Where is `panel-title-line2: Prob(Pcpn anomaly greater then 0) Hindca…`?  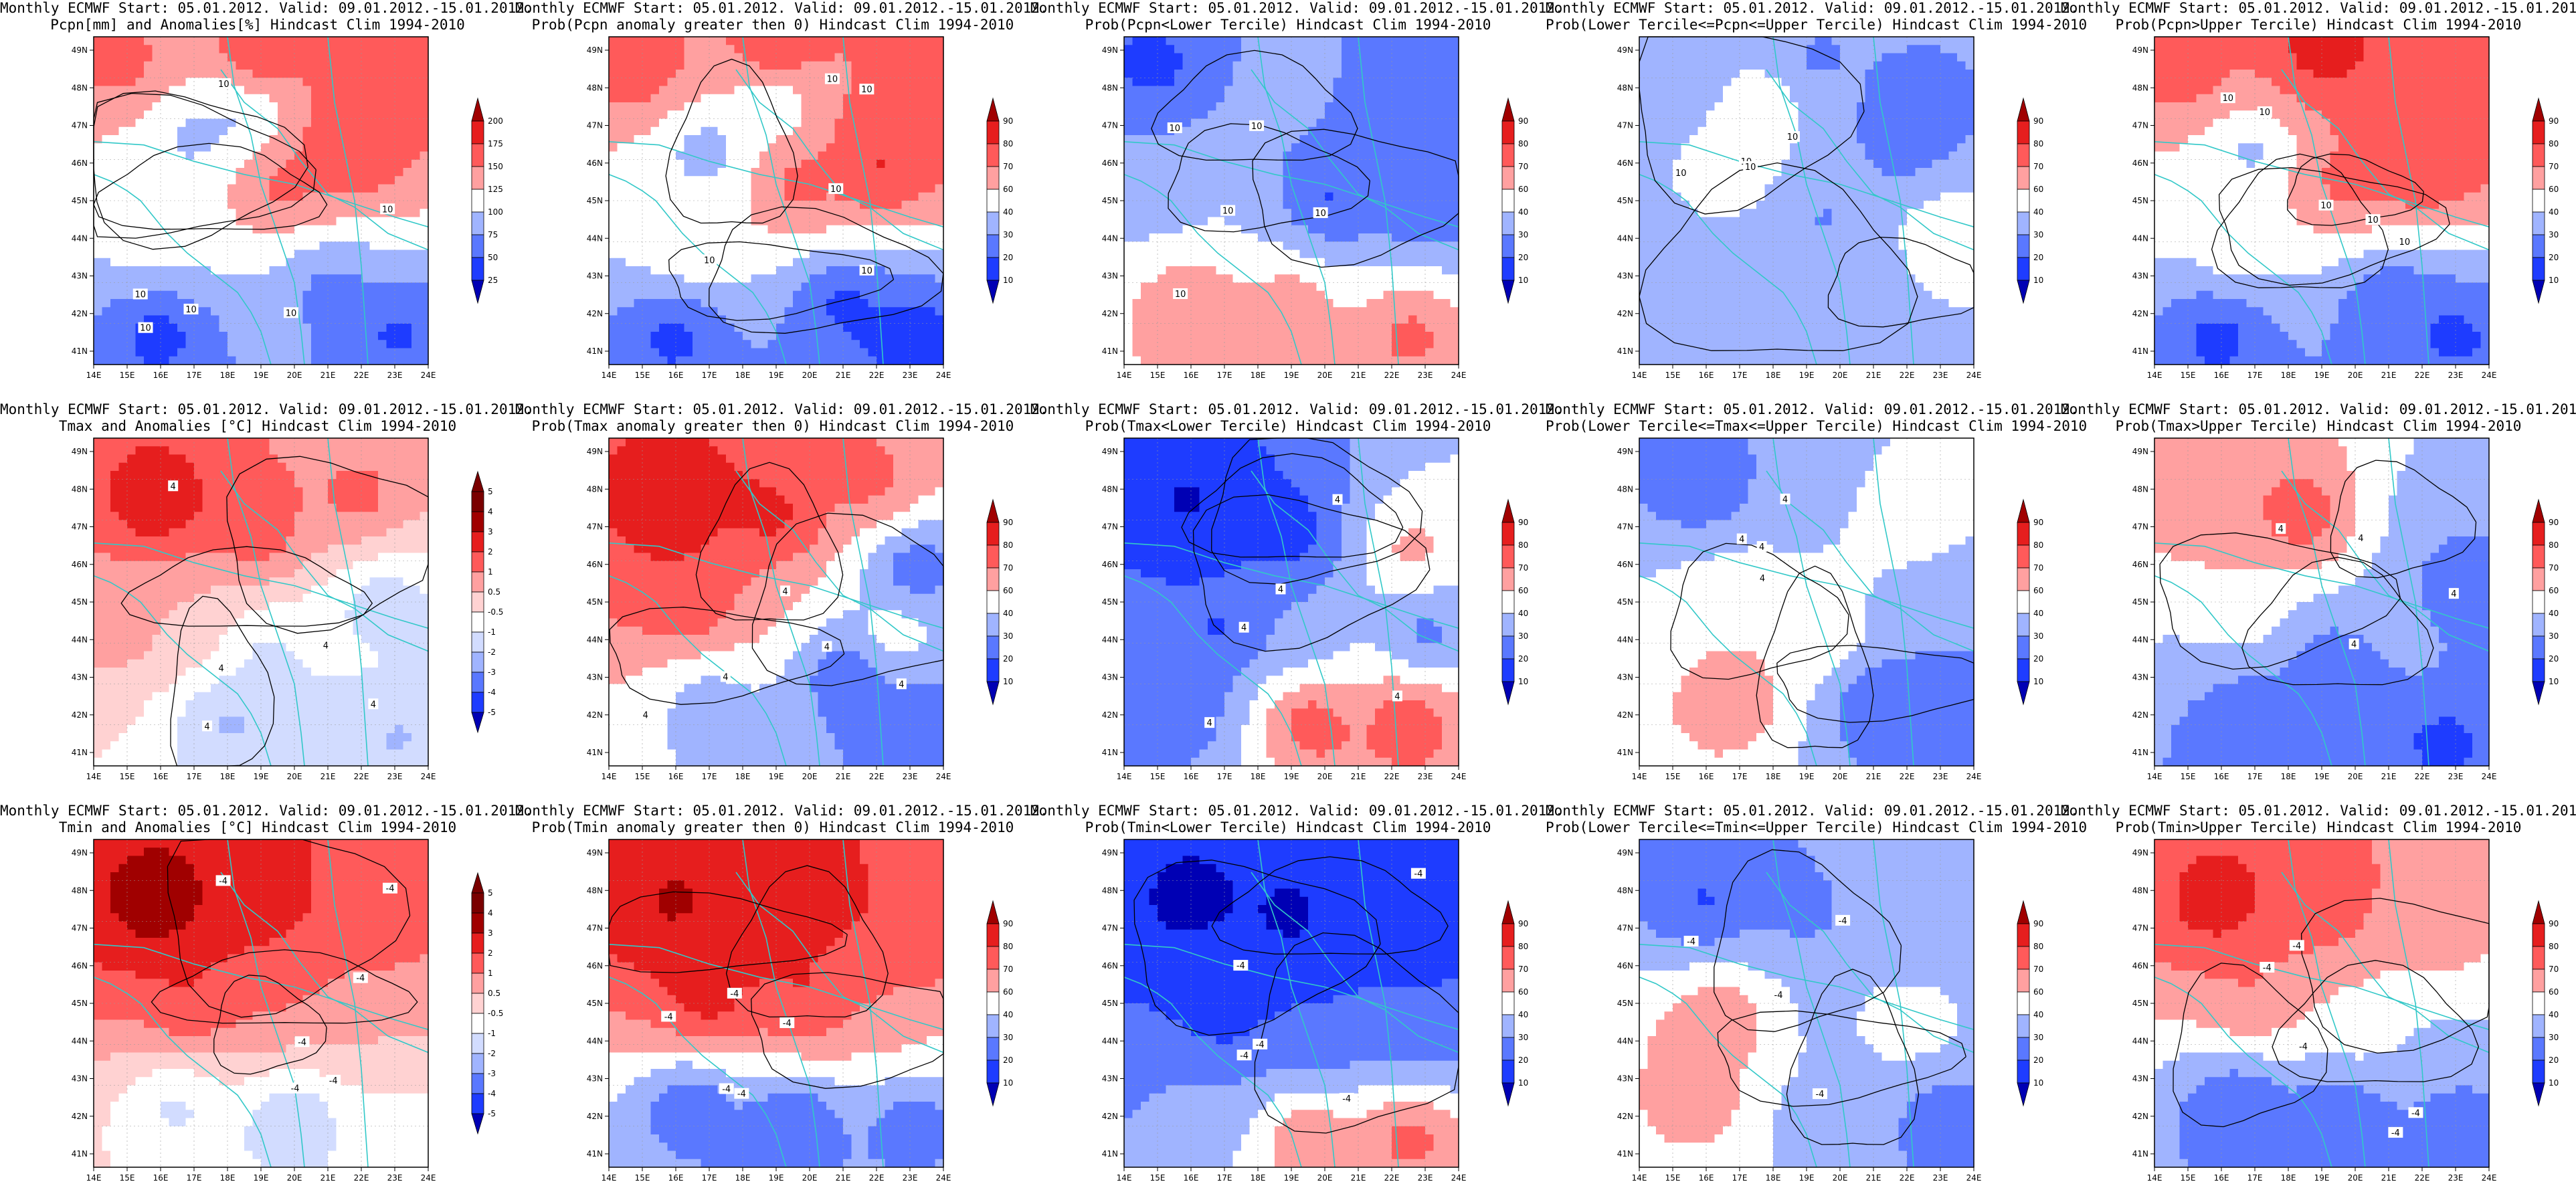
panel-title-line2: Prob(Pcpn anomaly greater then 0) Hindca… is located at coordinates (773, 25).